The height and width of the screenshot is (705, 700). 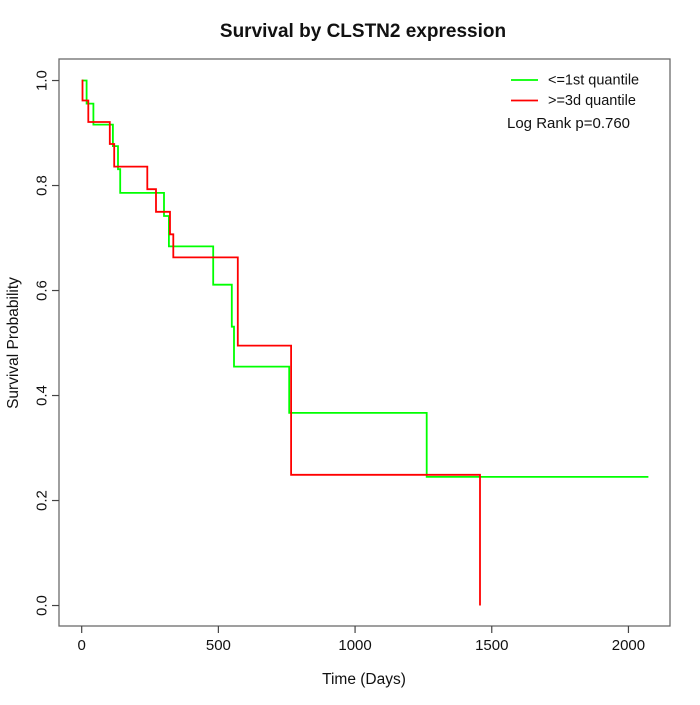 I want to click on x-tick-label: 1000, so click(x=354, y=645).